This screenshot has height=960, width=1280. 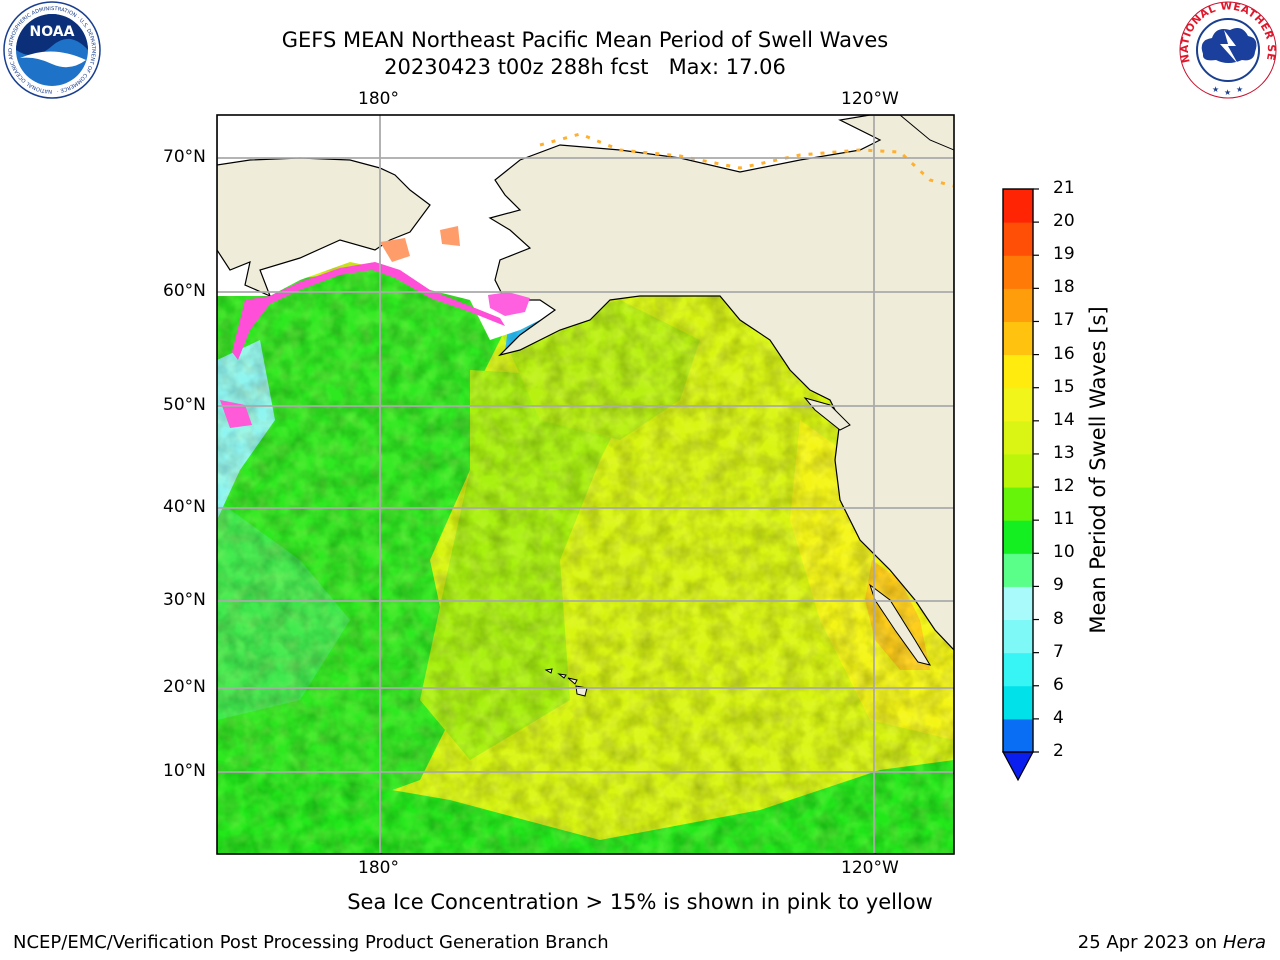 I want to click on colorbar-tick-label: 21, so click(x=1064, y=188).